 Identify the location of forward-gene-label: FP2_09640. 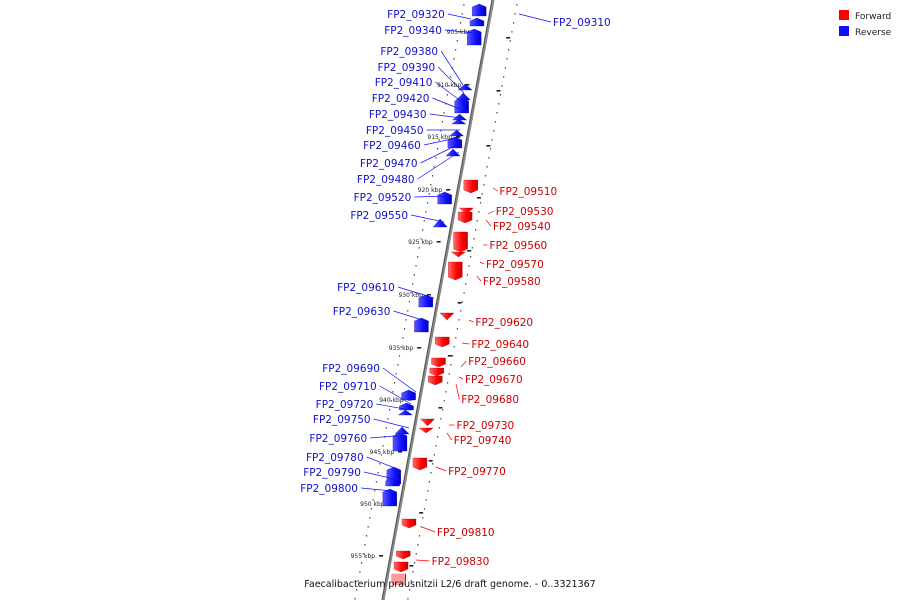
(500, 345).